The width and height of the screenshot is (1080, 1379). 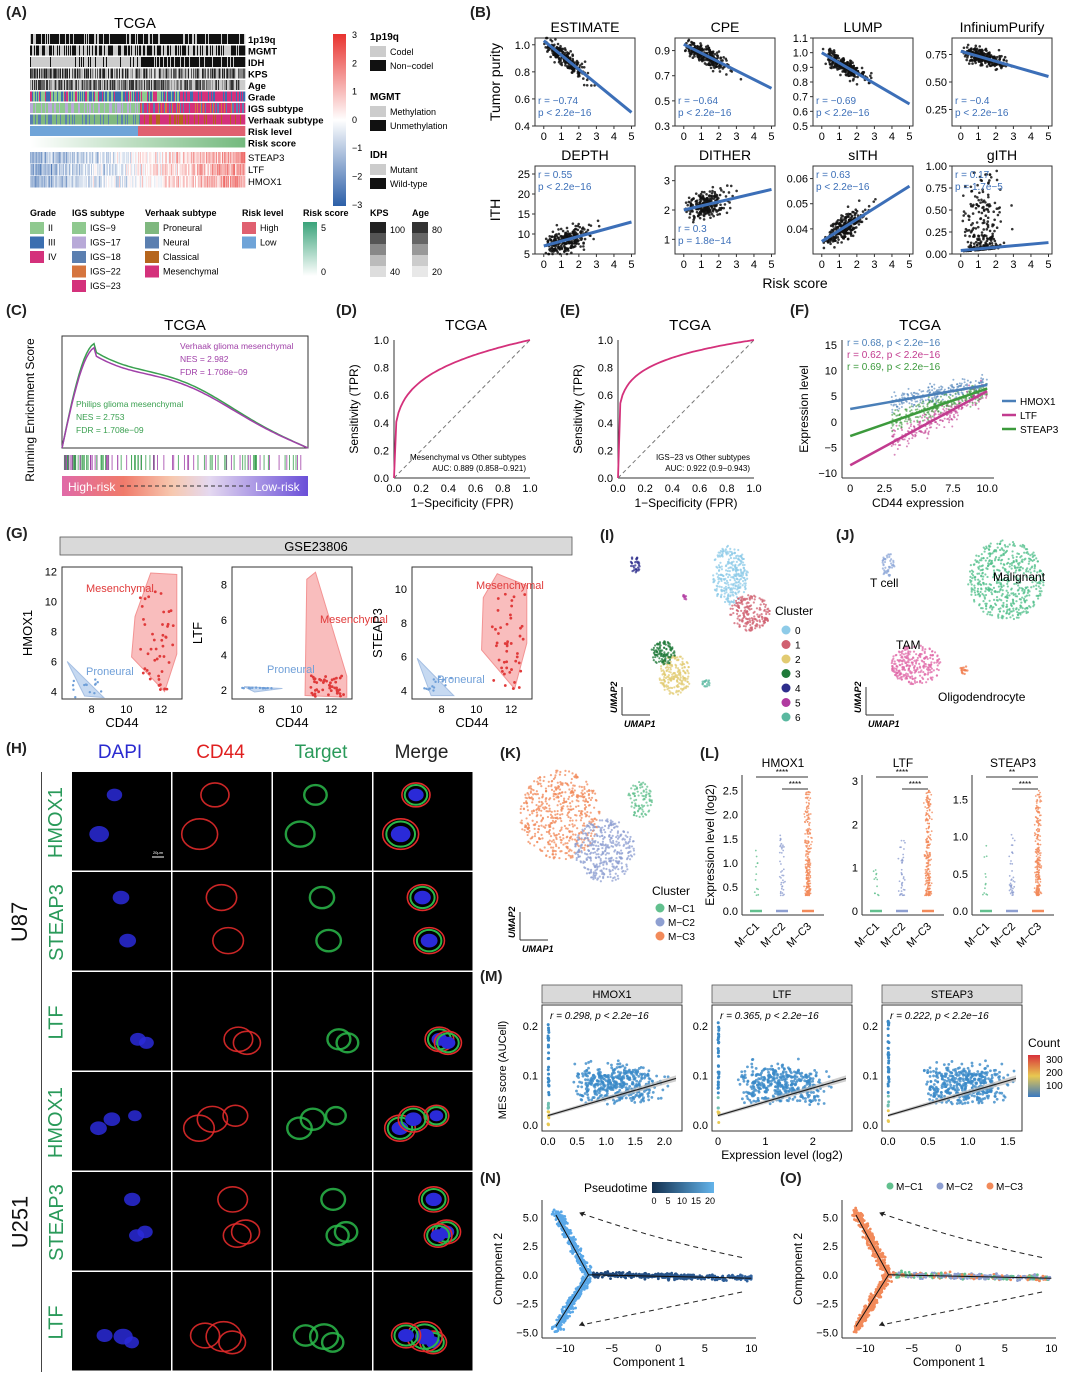 I want to click on panel-label-a: (A), so click(x=16, y=12).